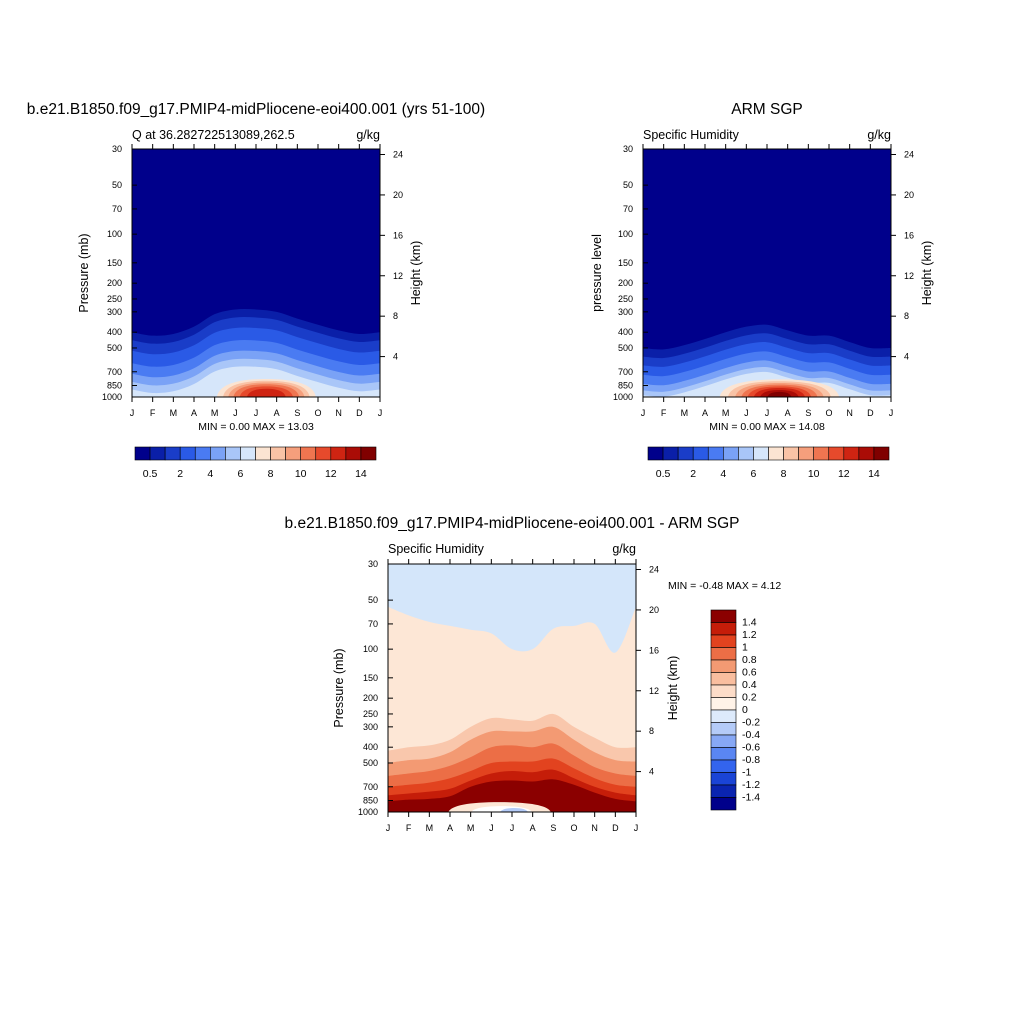  Describe the element at coordinates (370, 727) in the screenshot. I see `panel3-ytick-label: 300` at that location.